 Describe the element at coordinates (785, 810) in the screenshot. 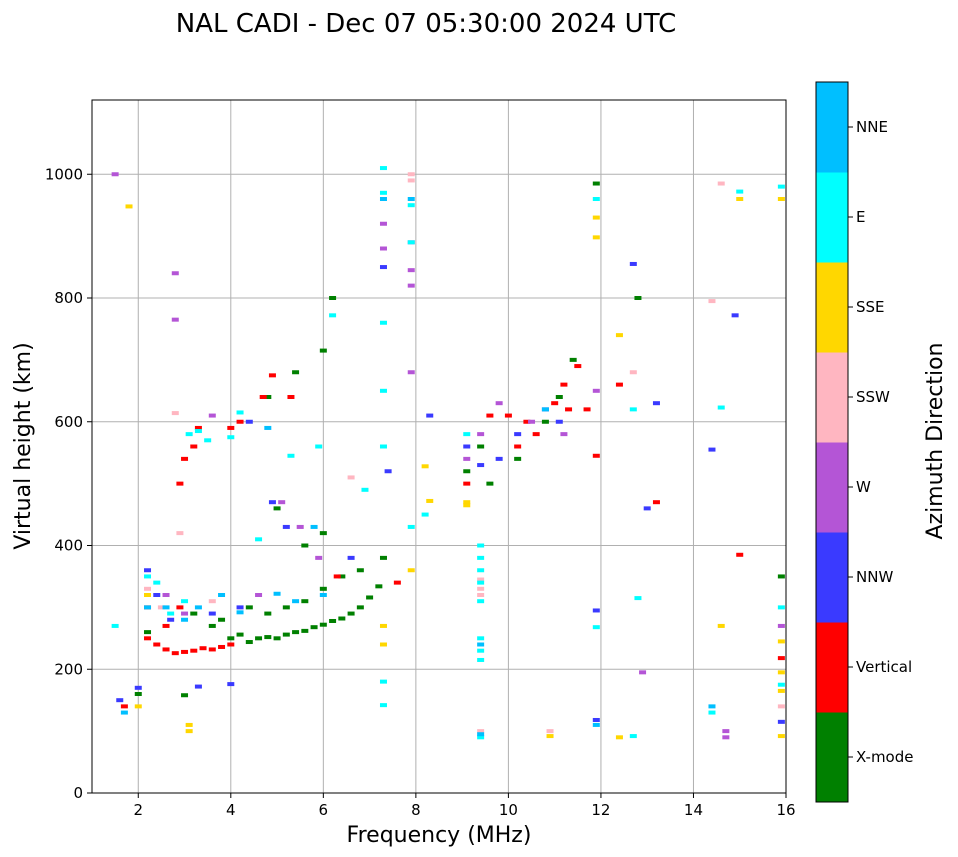

I see `x-tick-label: 16` at that location.